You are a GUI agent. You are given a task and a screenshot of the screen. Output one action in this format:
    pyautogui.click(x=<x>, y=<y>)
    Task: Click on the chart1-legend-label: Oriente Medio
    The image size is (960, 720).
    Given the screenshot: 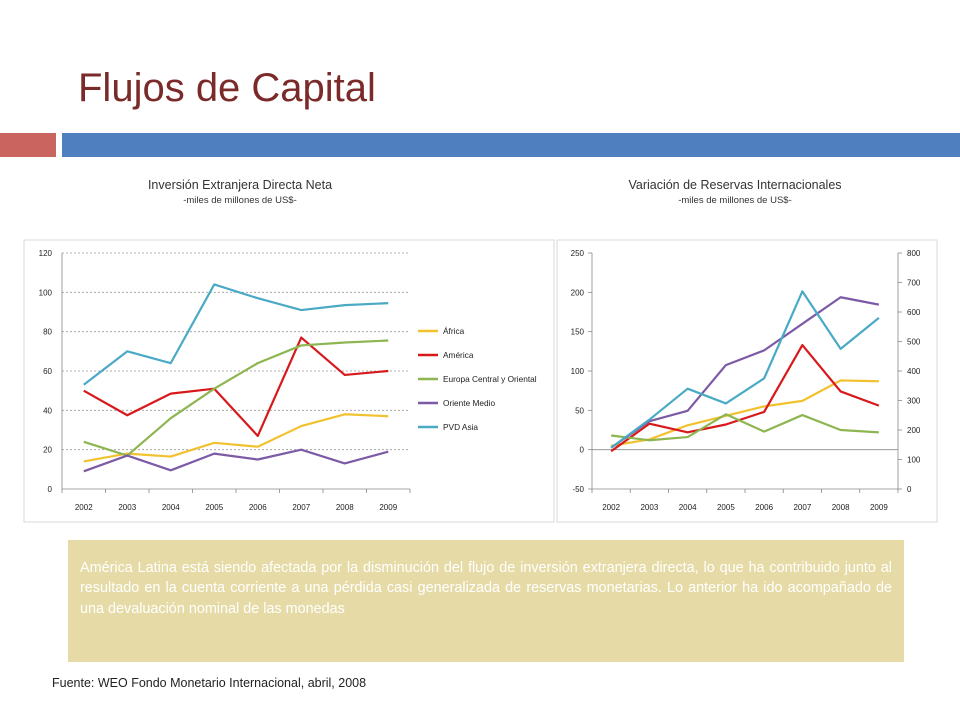 What is the action you would take?
    pyautogui.click(x=469, y=403)
    